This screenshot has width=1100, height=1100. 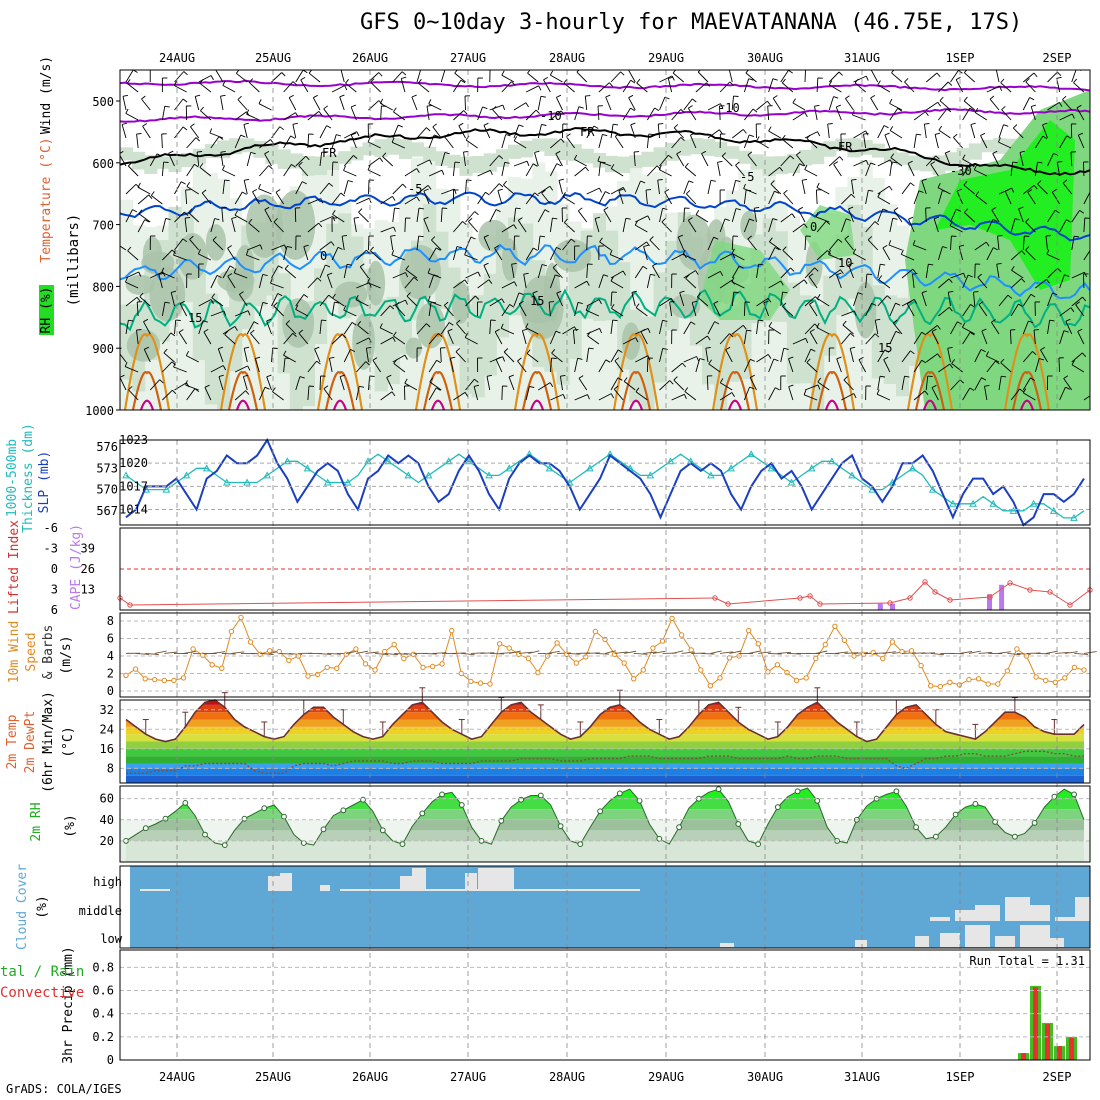 I want to click on mid-cloud-block, so click(x=1040, y=913).